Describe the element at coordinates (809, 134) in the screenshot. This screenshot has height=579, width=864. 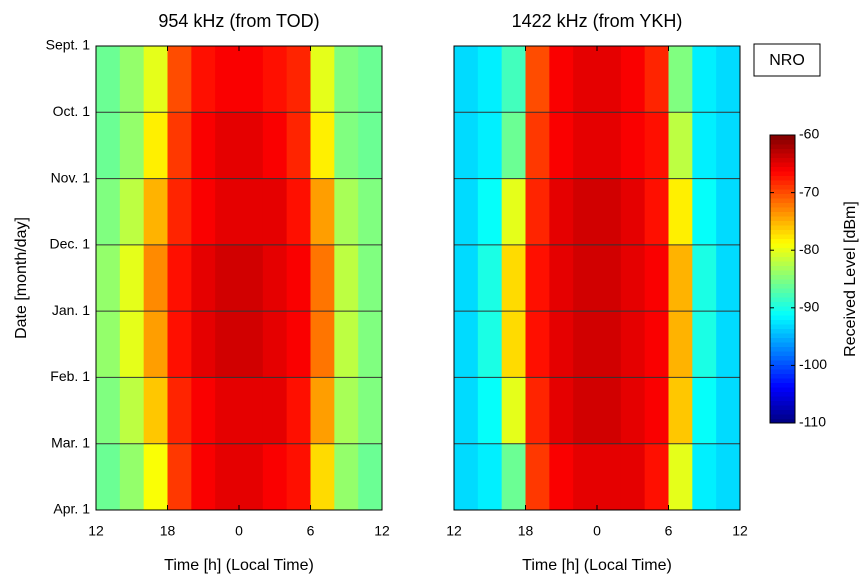
I see `colorbar-tick-label: -60` at that location.